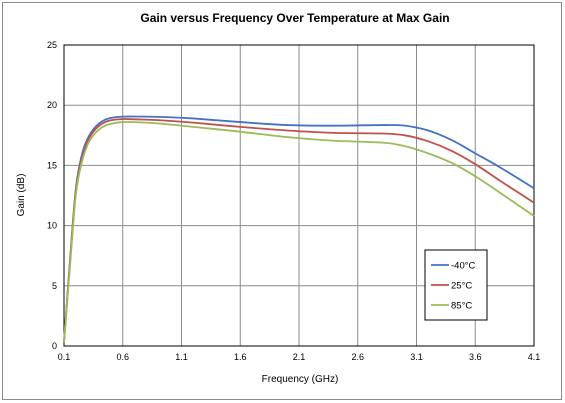  What do you see at coordinates (534, 357) in the screenshot?
I see `x-tick-label: 4.1` at bounding box center [534, 357].